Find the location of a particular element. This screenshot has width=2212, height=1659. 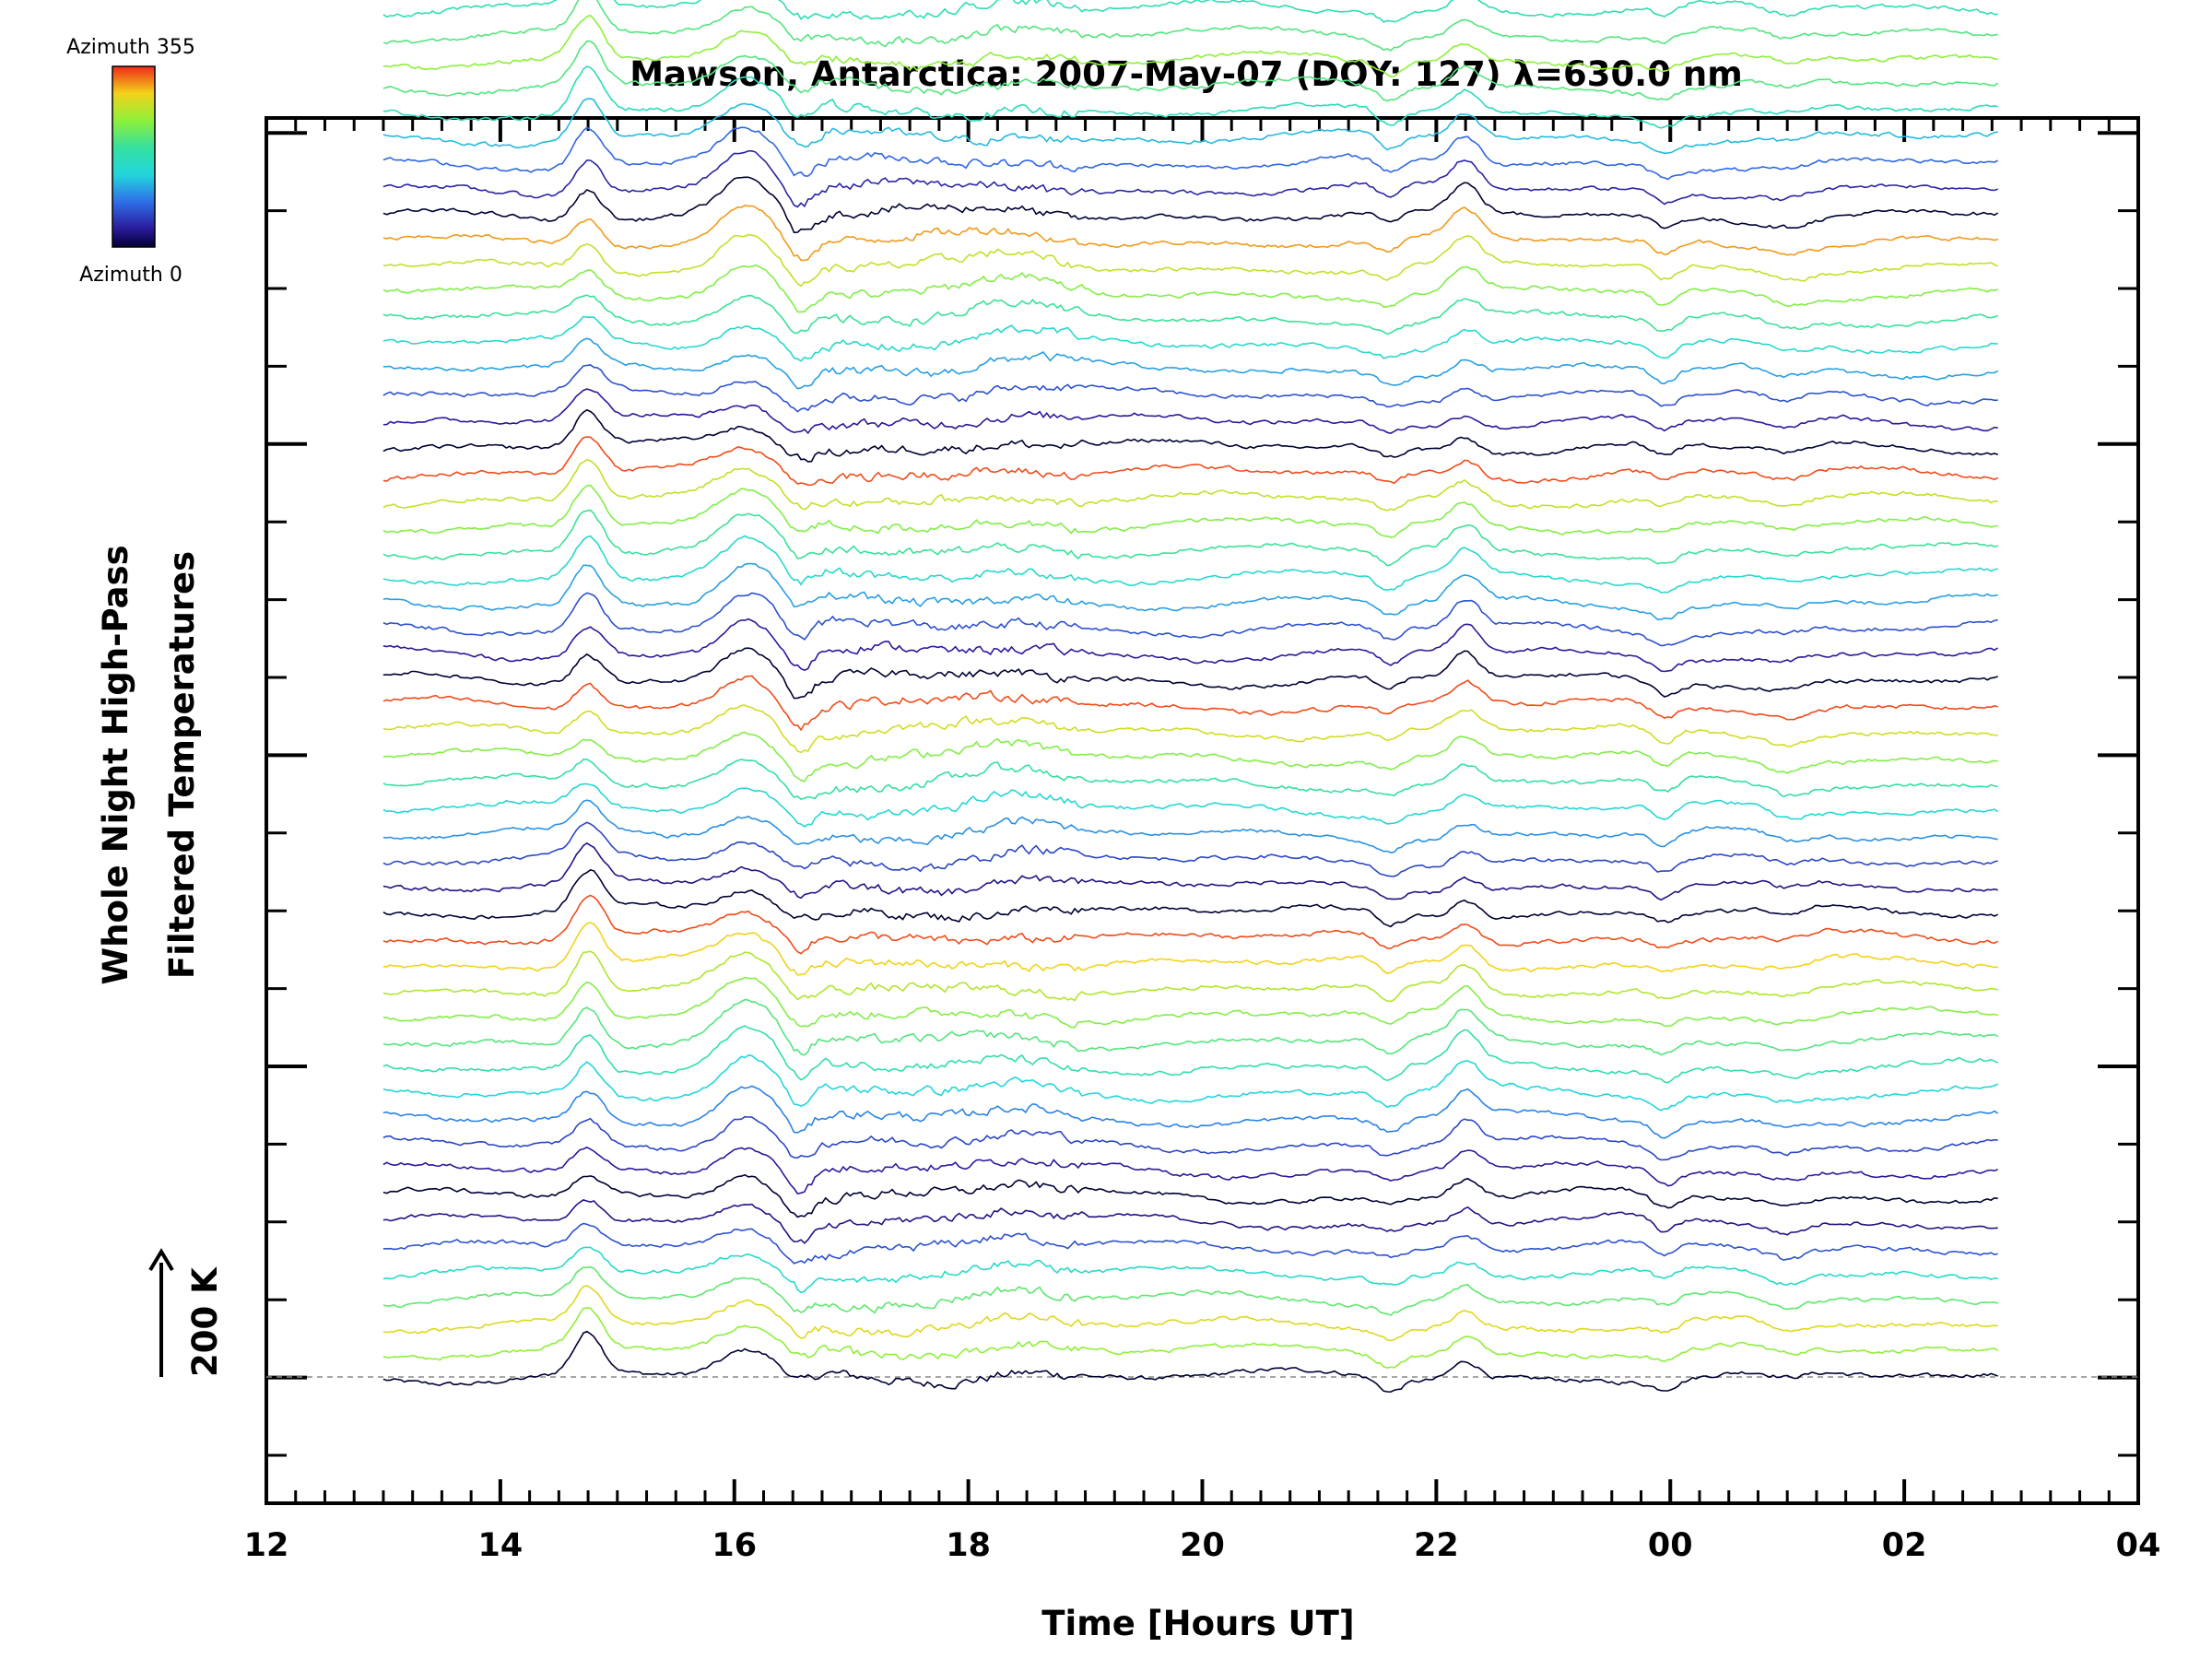

x-tick-label: 18 is located at coordinates (968, 1545).